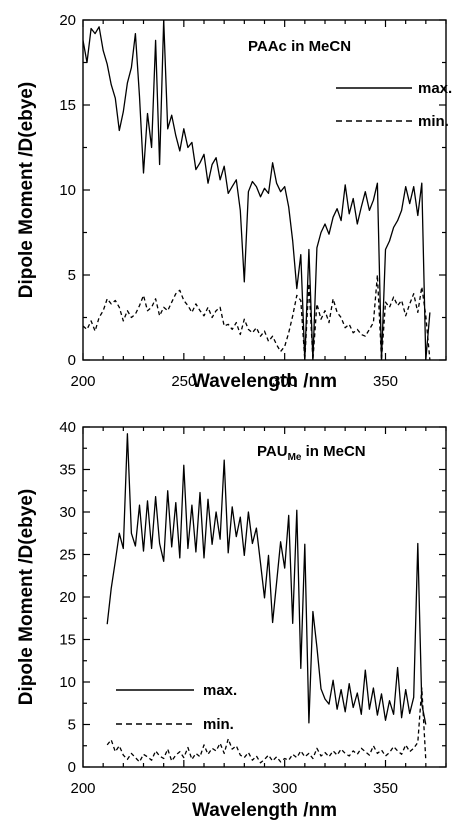 This screenshot has width=463, height=823. Describe the element at coordinates (299, 46) in the screenshot. I see `chart-title: PAAc in MeCN` at that location.